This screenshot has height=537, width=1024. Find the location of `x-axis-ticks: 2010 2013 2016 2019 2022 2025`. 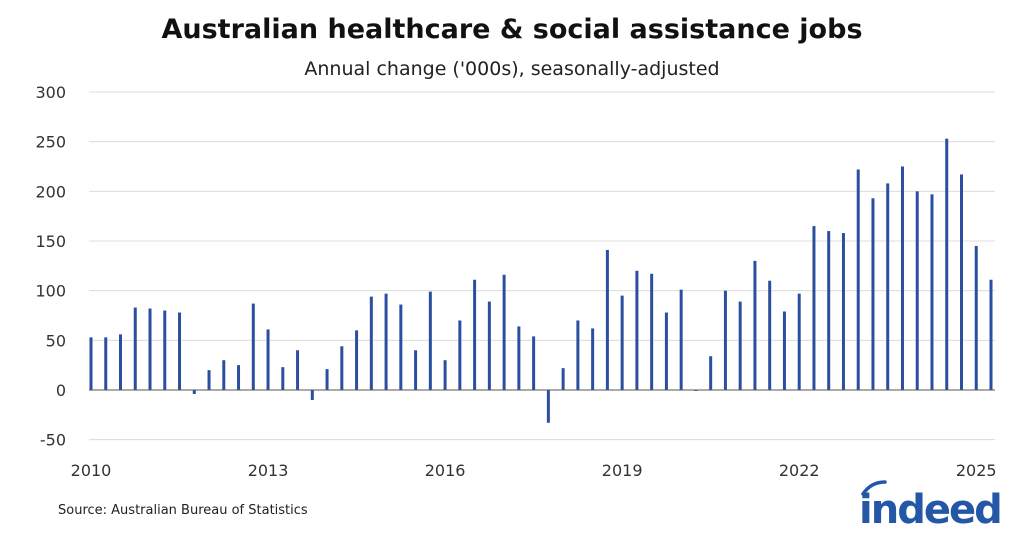

x-axis-ticks: 2010 2013 2016 2019 2022 2025 is located at coordinates (534, 470).